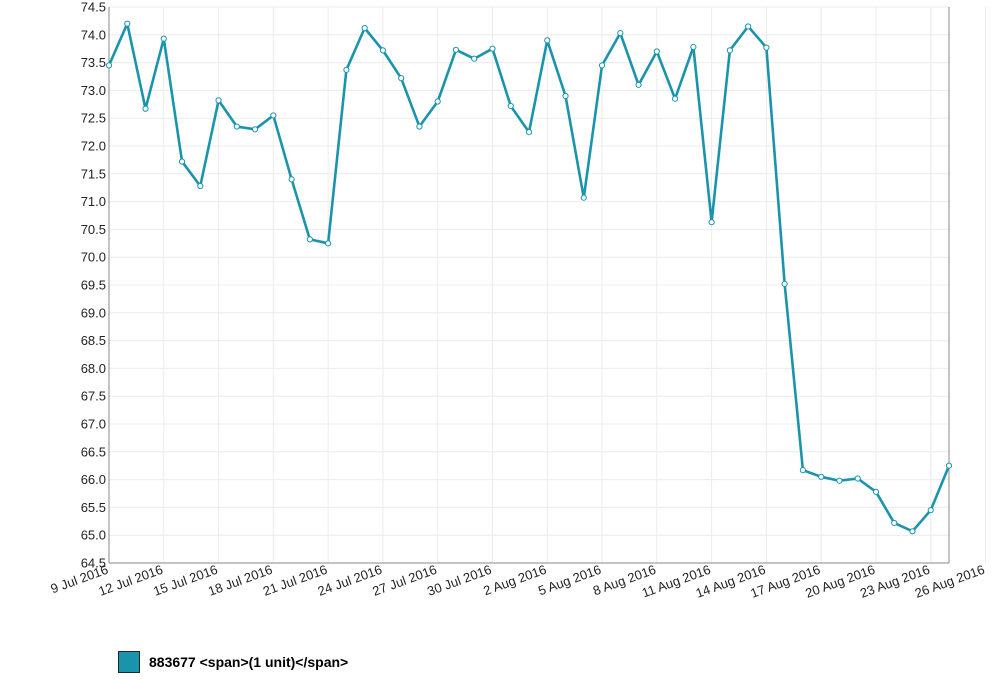 The height and width of the screenshot is (692, 999). What do you see at coordinates (93, 118) in the screenshot?
I see `y-tick-label: 72.5` at bounding box center [93, 118].